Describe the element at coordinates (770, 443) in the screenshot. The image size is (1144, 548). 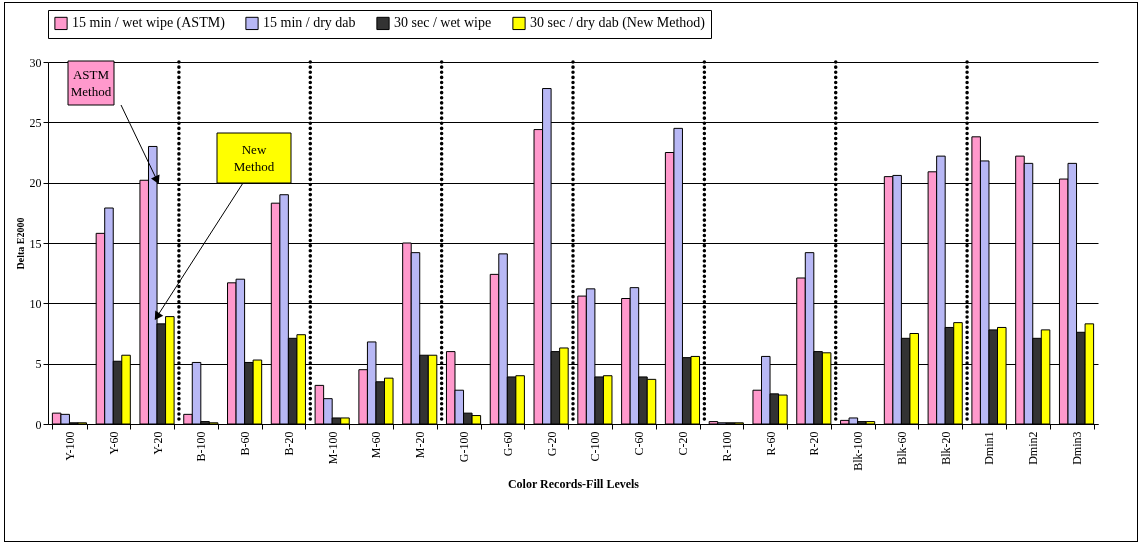
I see `x-tick-label: R-60` at that location.